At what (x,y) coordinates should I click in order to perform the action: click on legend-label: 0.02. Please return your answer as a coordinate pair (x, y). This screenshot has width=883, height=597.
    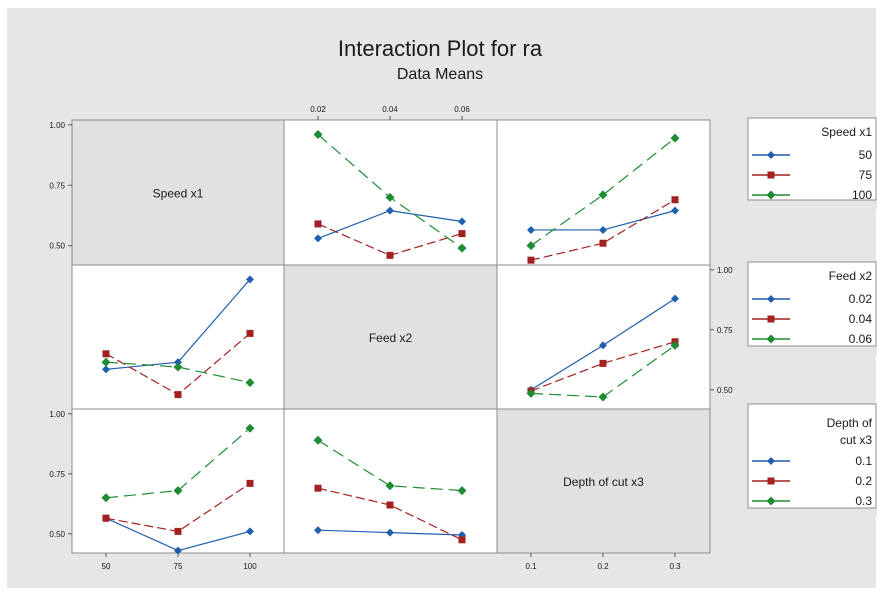
    Looking at the image, I should click on (861, 299).